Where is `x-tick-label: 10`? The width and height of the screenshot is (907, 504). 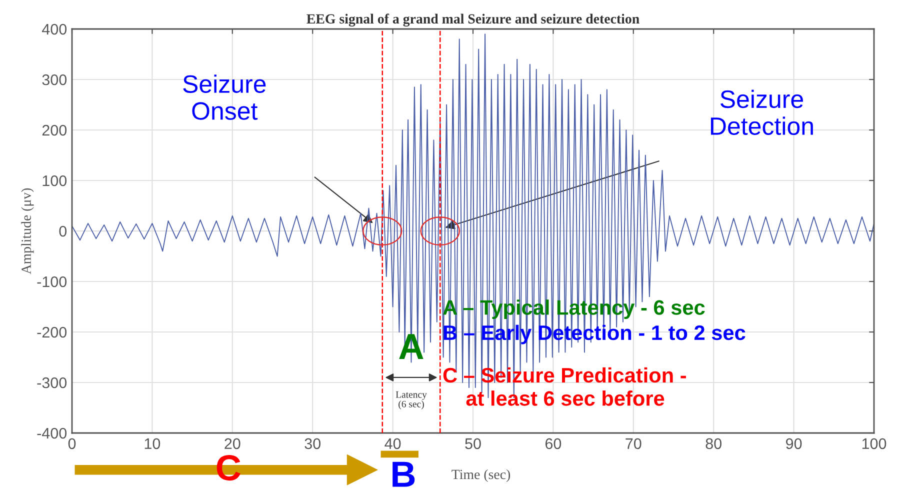 x-tick-label: 10 is located at coordinates (152, 444).